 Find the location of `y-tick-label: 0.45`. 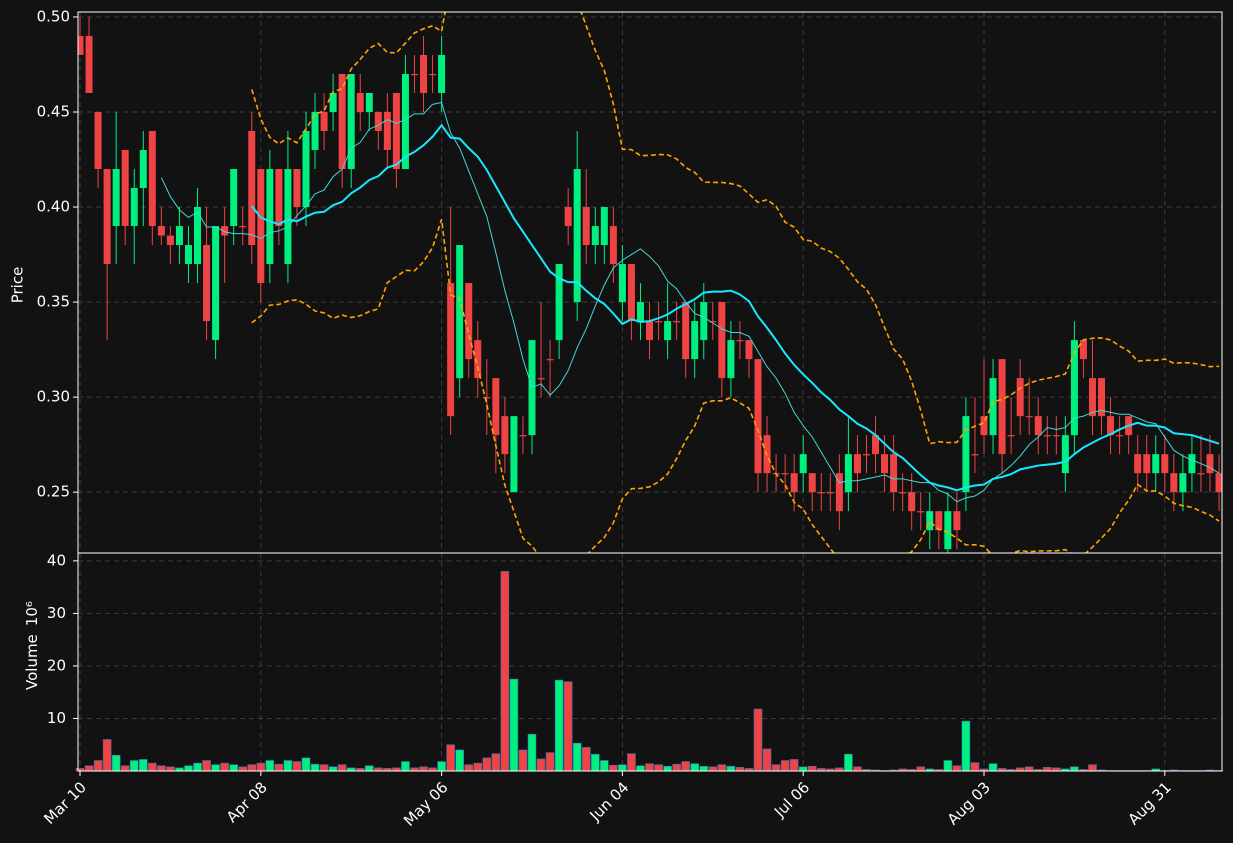

y-tick-label: 0.45 is located at coordinates (53, 111).